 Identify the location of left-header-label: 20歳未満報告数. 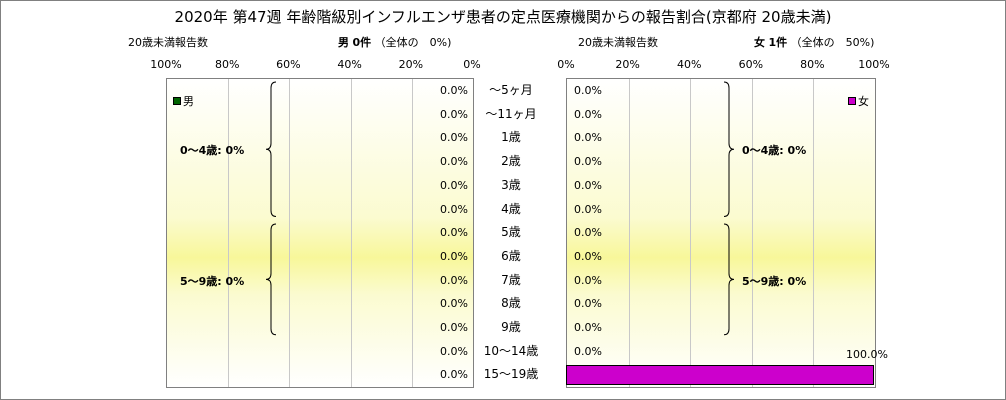
(168, 42).